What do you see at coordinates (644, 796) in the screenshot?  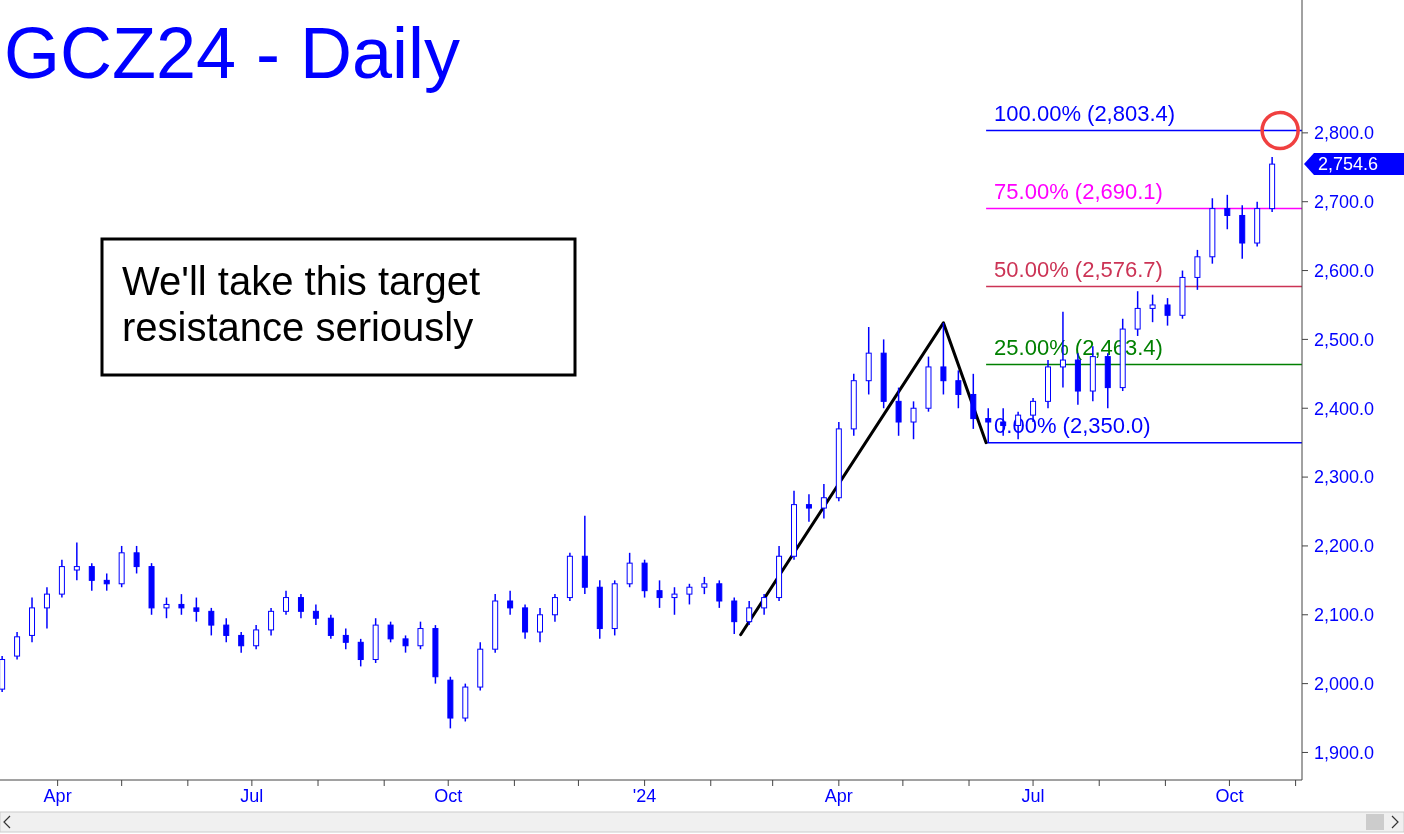 I see `x-tick-label: '24` at bounding box center [644, 796].